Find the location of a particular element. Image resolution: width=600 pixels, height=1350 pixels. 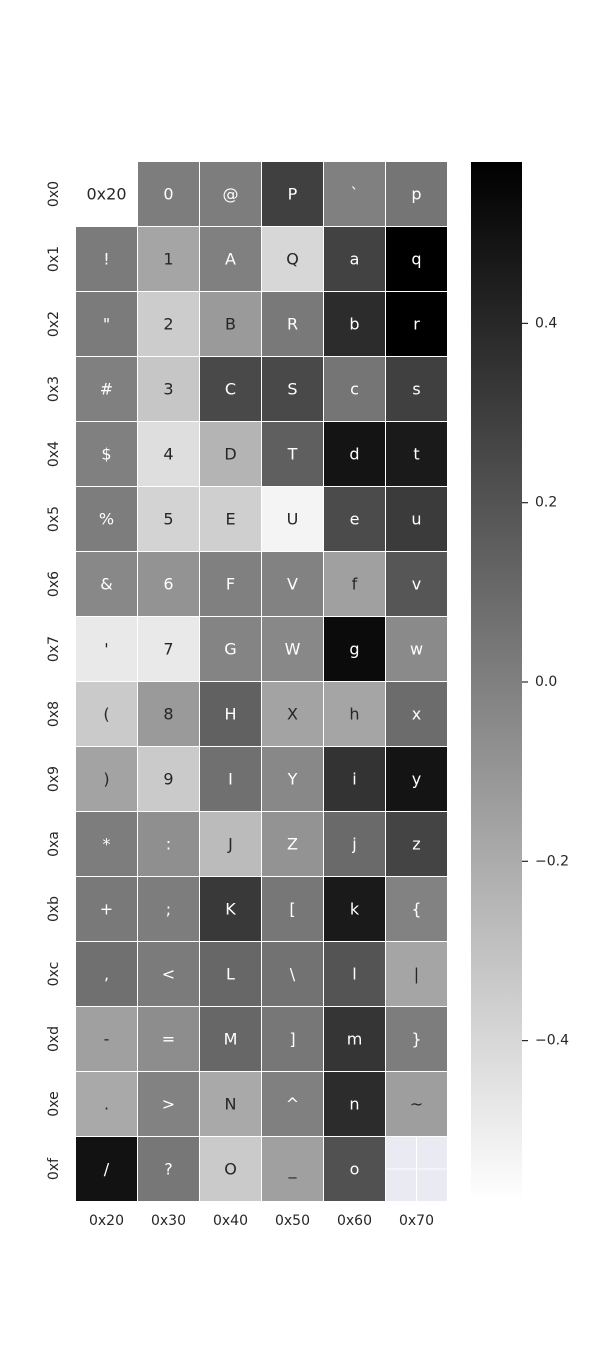

colorbar-tick-label: 0.2 is located at coordinates (546, 503).